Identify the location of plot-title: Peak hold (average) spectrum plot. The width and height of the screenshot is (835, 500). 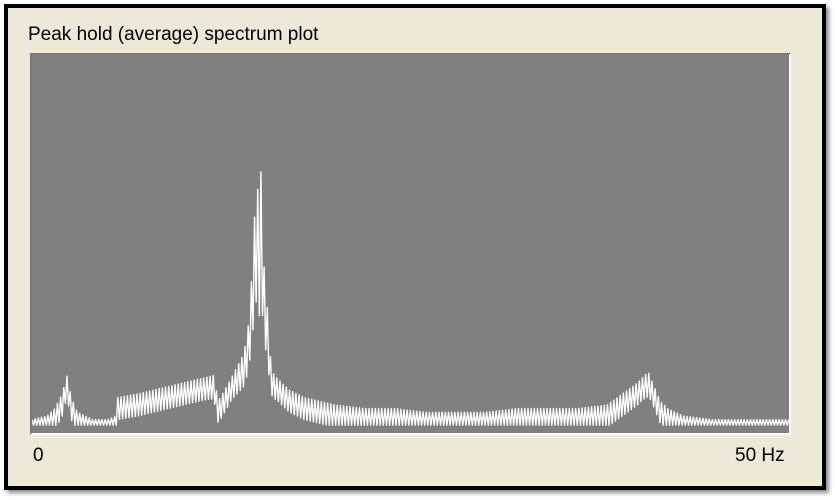
(173, 34).